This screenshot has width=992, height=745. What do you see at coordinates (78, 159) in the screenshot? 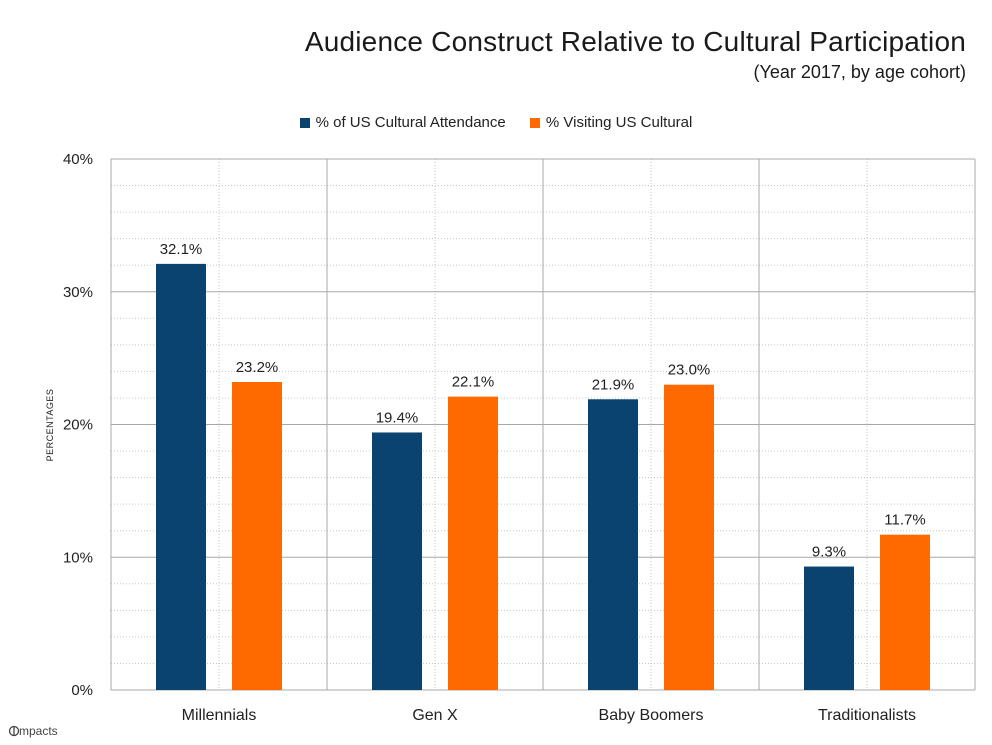
I see `y-tick-label: 40%` at bounding box center [78, 159].